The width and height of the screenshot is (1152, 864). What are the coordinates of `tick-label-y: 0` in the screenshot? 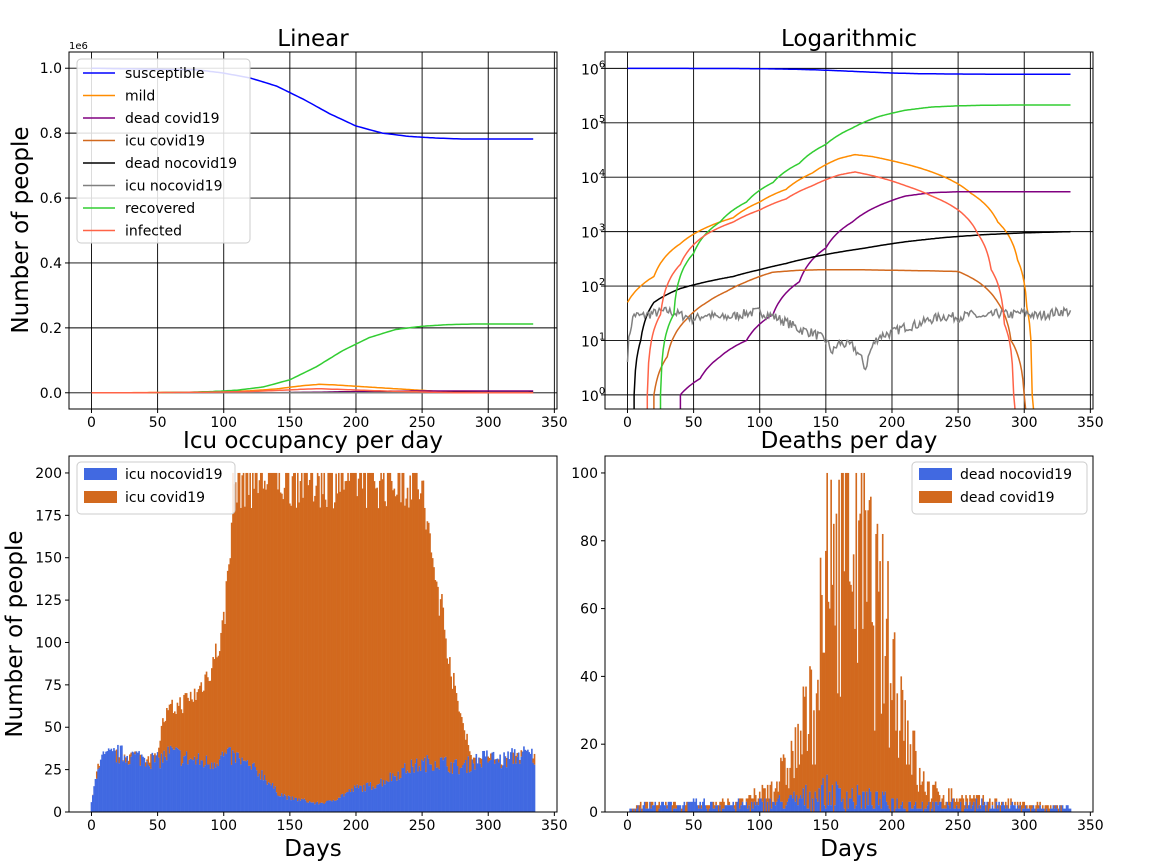 It's located at (57, 813).